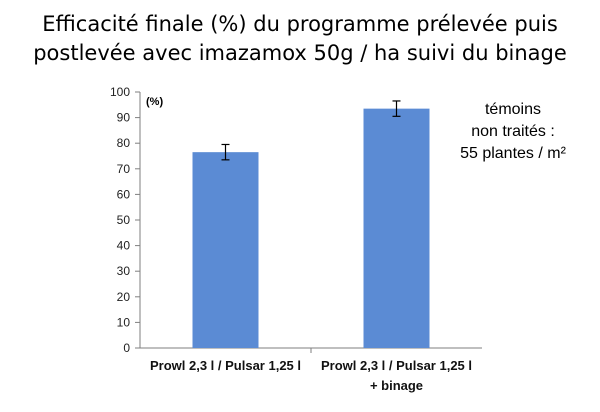 Image resolution: width=600 pixels, height=412 pixels. What do you see at coordinates (513, 109) in the screenshot?
I see `annotation-line-1: témoins` at bounding box center [513, 109].